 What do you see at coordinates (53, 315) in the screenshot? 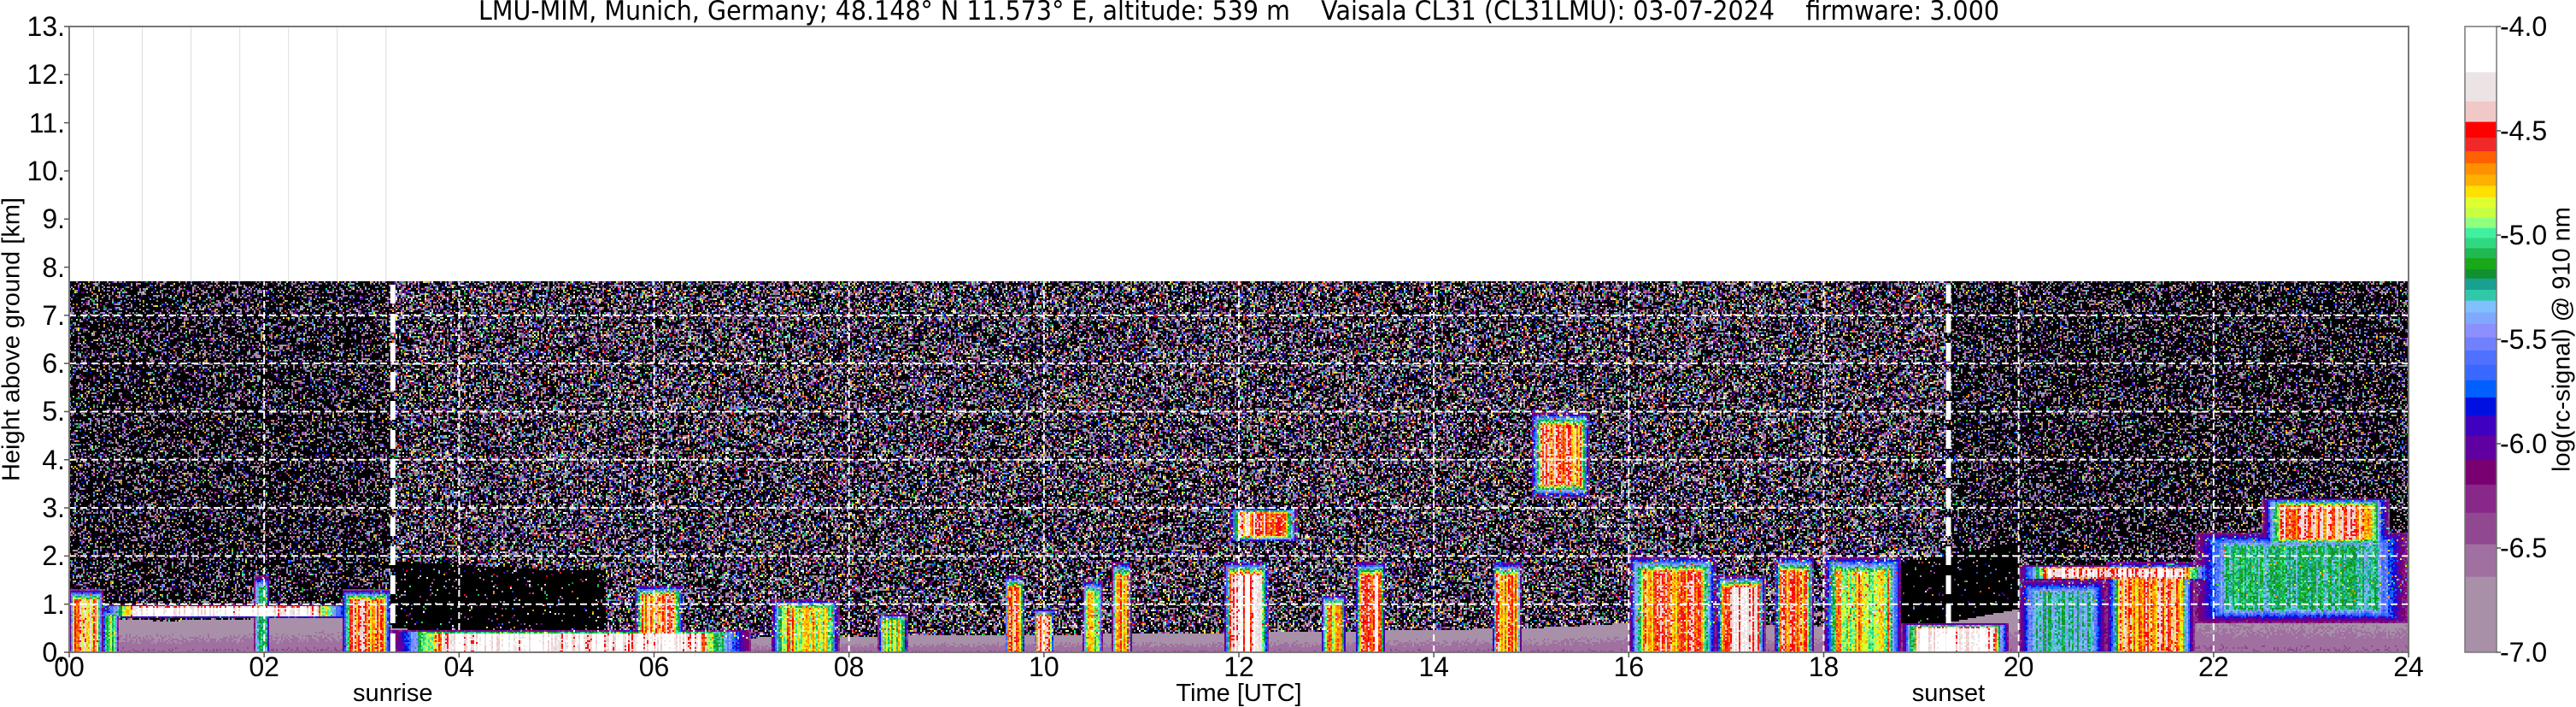
I see `y-tick-label: 7.` at bounding box center [53, 315].